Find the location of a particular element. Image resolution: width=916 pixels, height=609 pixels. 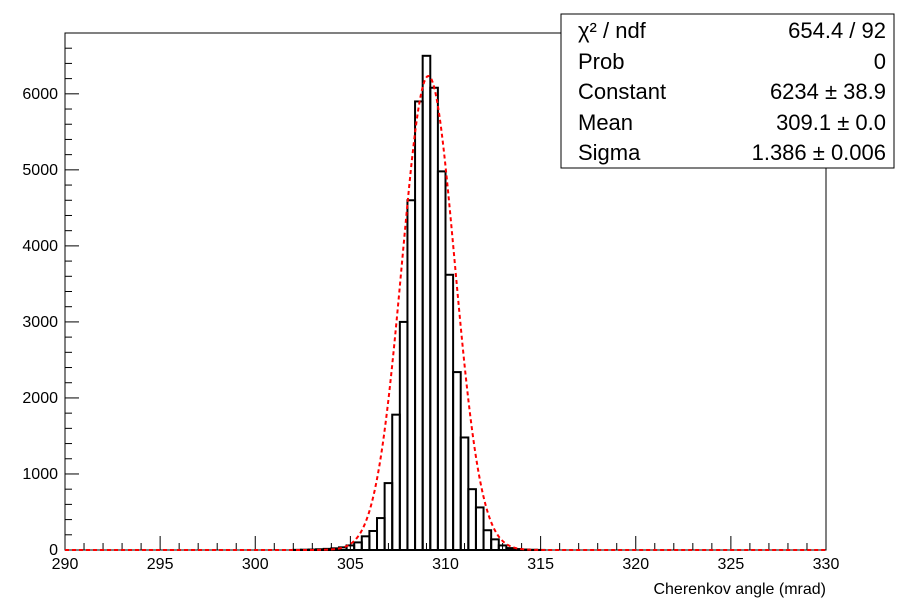

x-axis-tick-labels: 290 295 300 305 310 315 320 325 330 is located at coordinates (446, 564).